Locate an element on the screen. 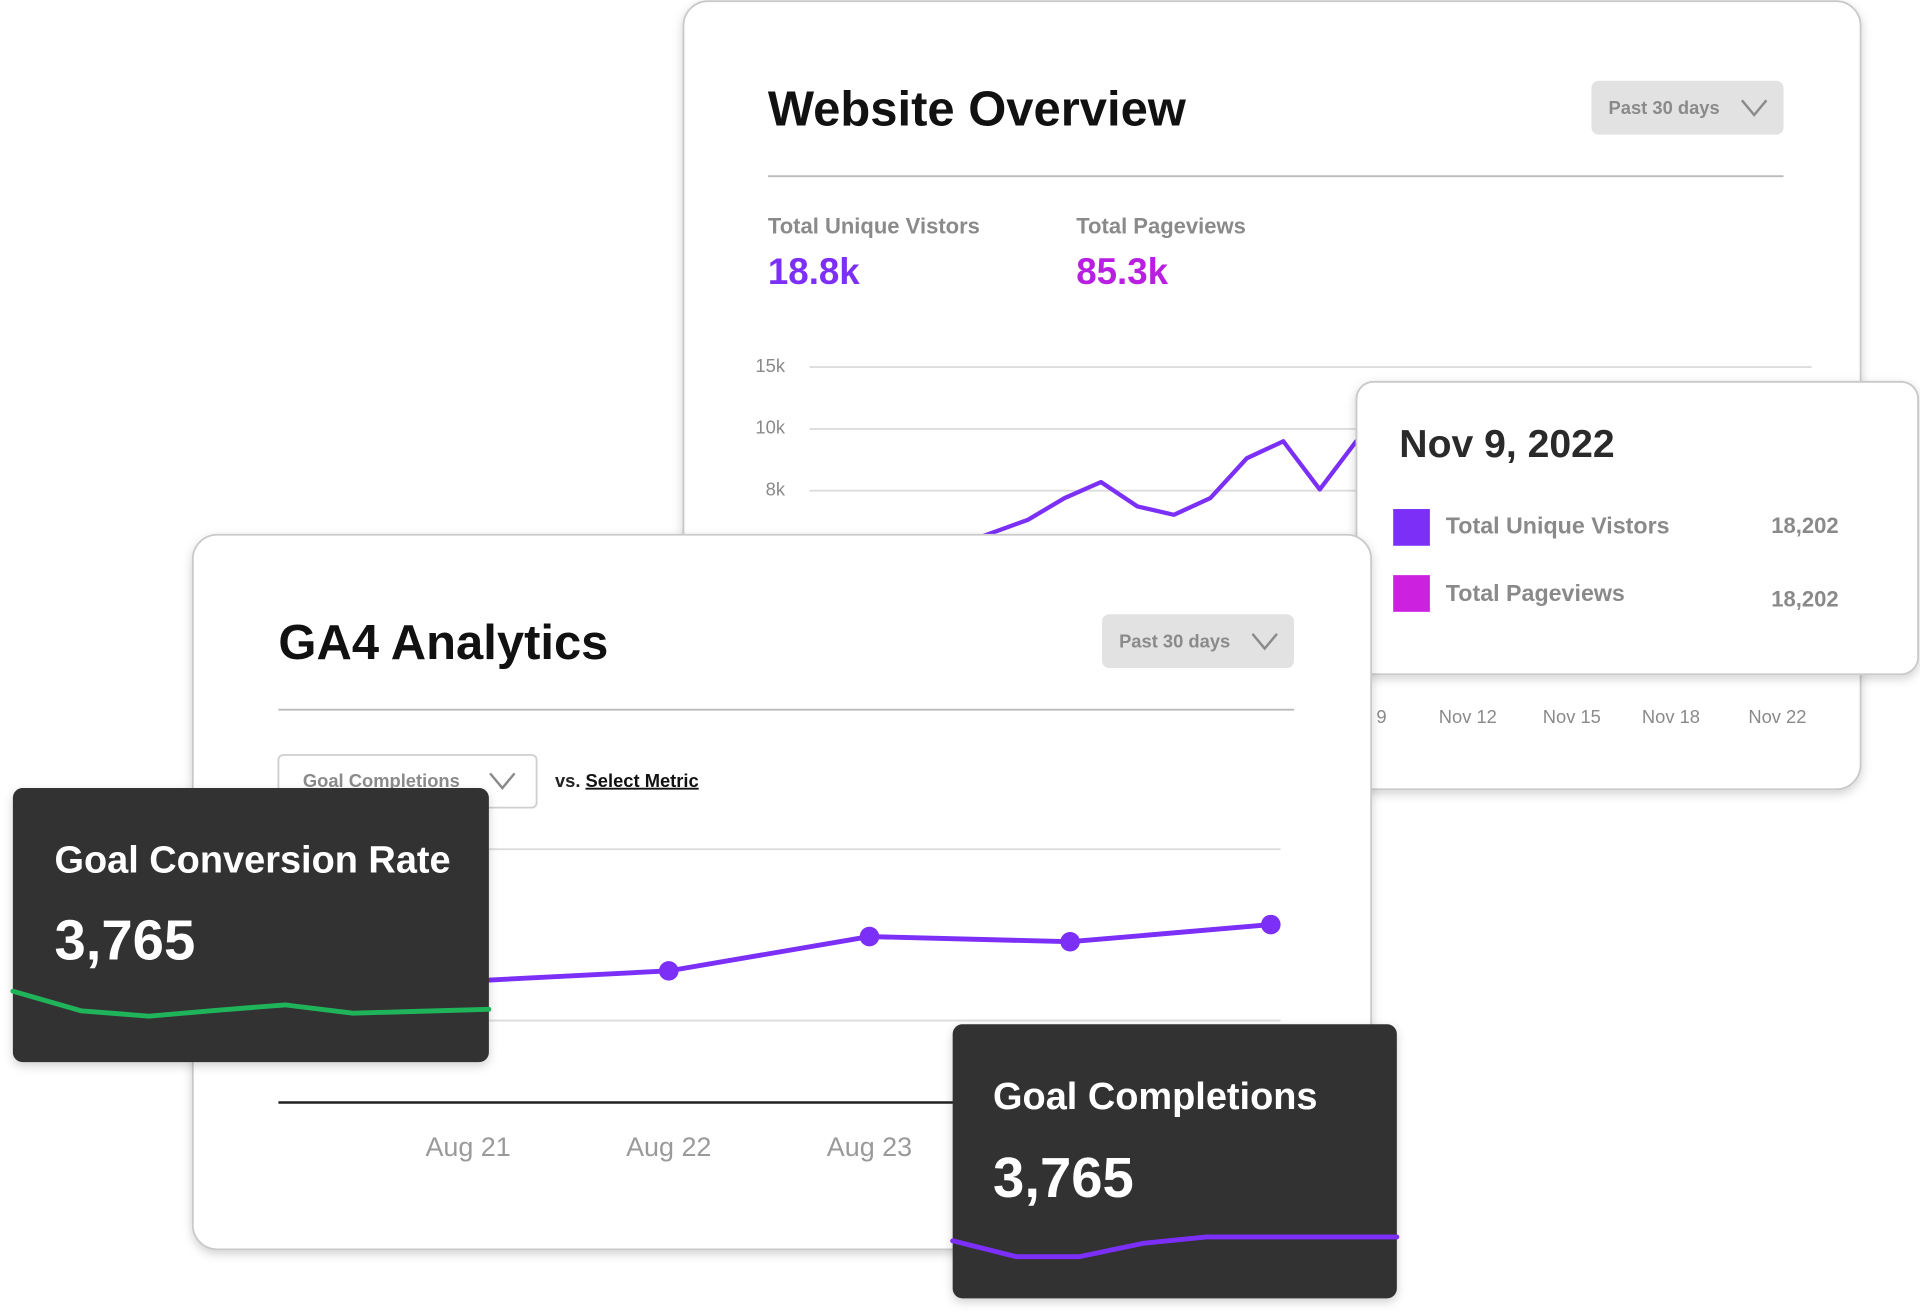 The width and height of the screenshot is (1920, 1313). x-tick-label: Aug 23 is located at coordinates (869, 1147).